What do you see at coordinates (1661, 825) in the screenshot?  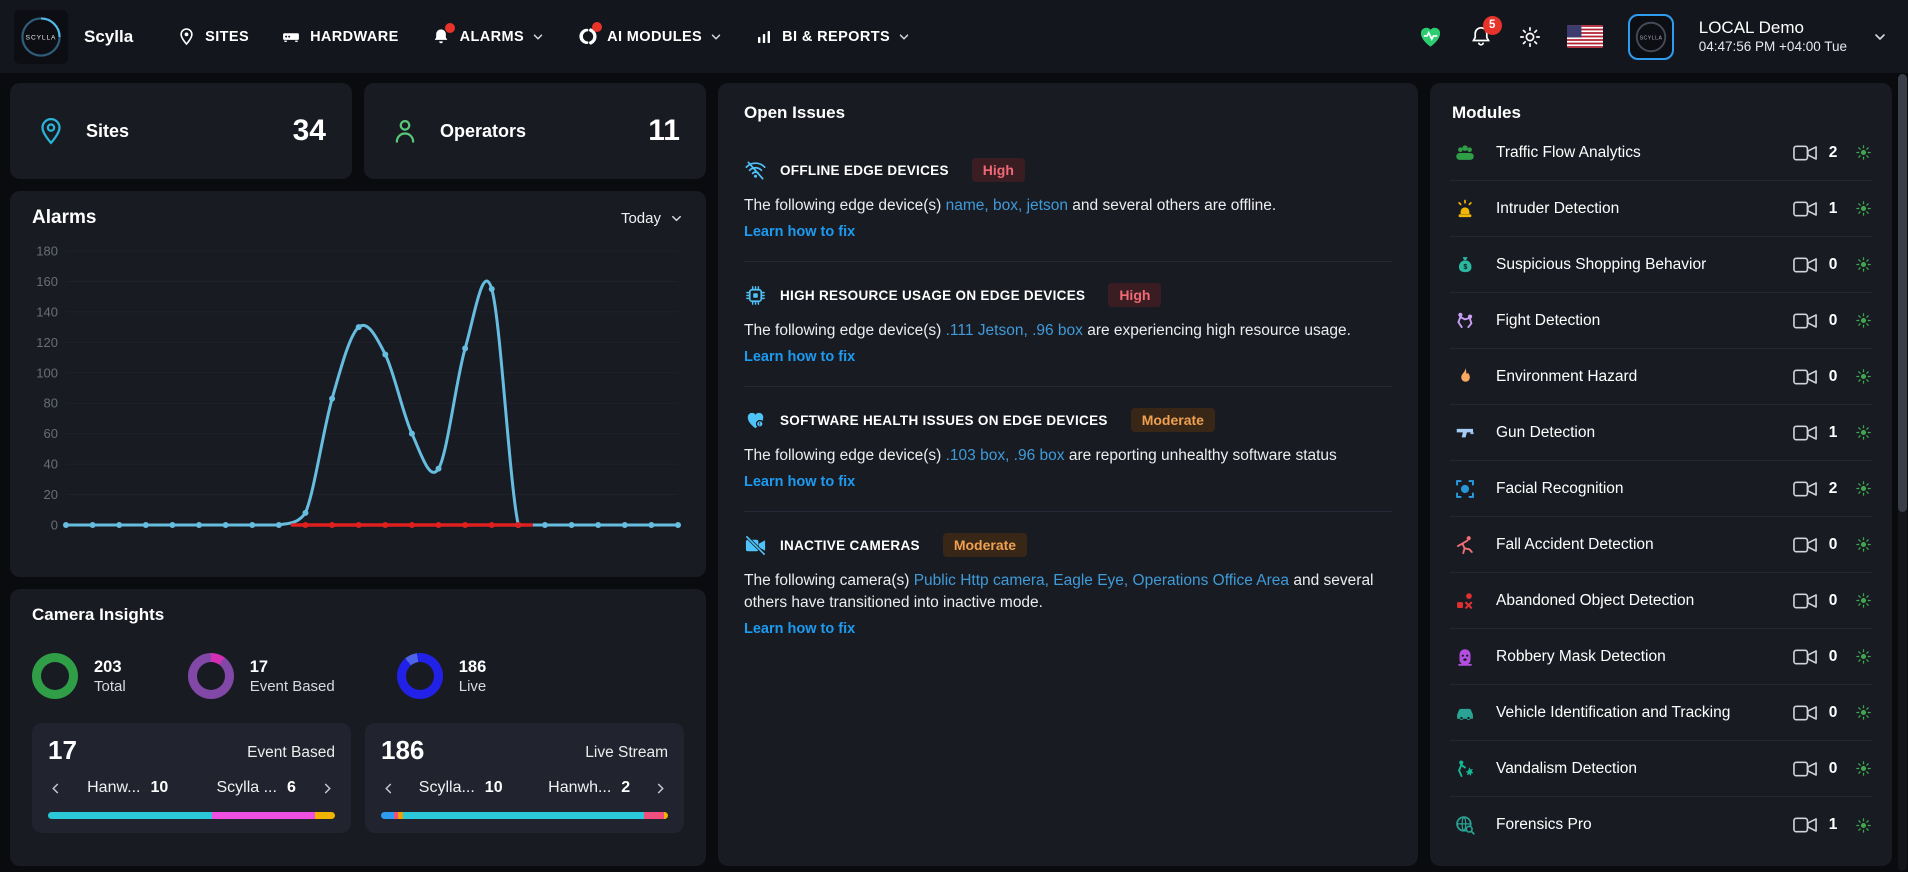 I see `module-row: Forensics Pro 1` at bounding box center [1661, 825].